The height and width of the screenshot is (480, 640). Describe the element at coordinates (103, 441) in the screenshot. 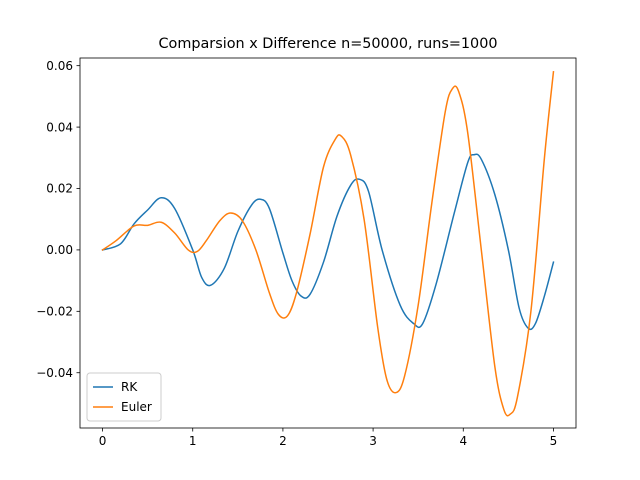

I see `x-tick-label: 0` at that location.